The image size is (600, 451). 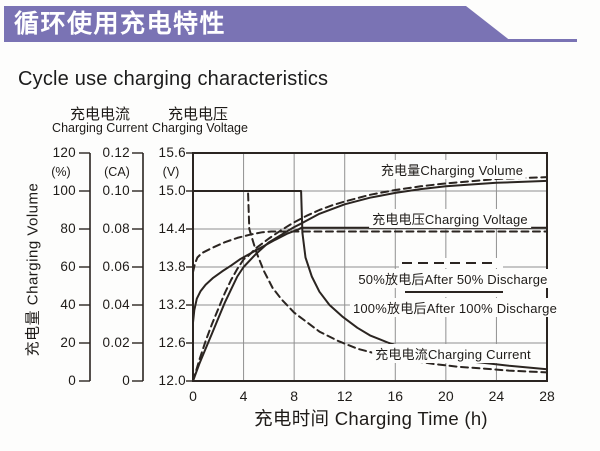 What do you see at coordinates (294, 396) in the screenshot?
I see `x-tick-label: 8` at bounding box center [294, 396].